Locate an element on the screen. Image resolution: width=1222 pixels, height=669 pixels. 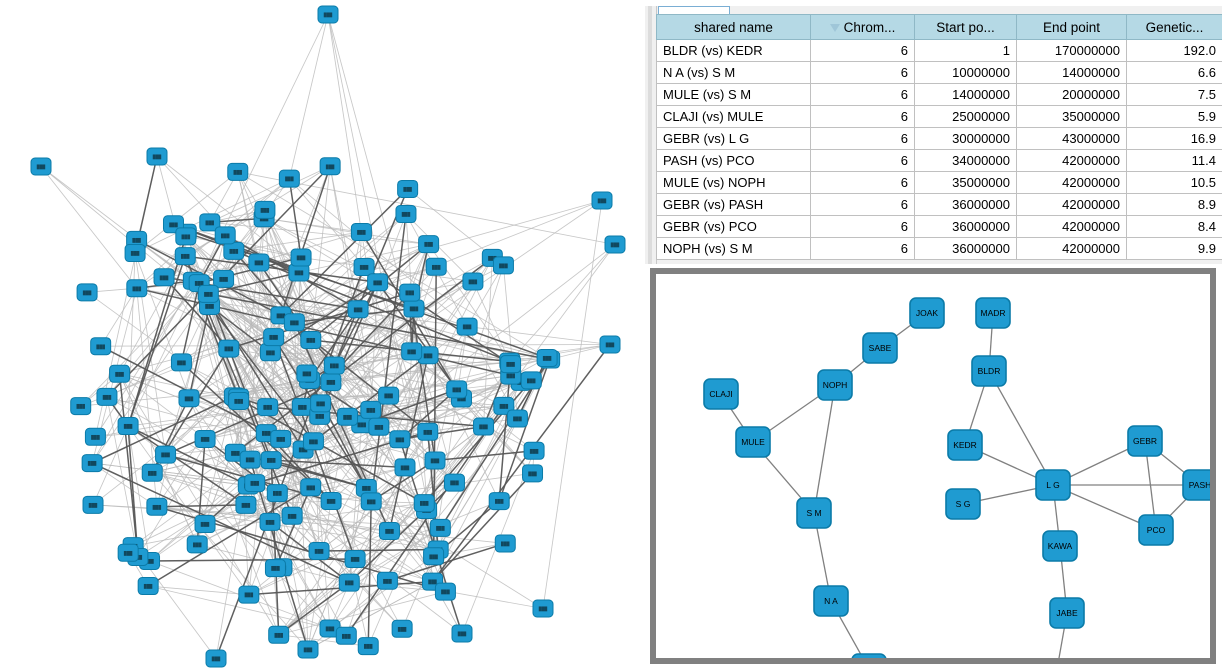
subnetwork-node: MULE is located at coordinates (753, 442).